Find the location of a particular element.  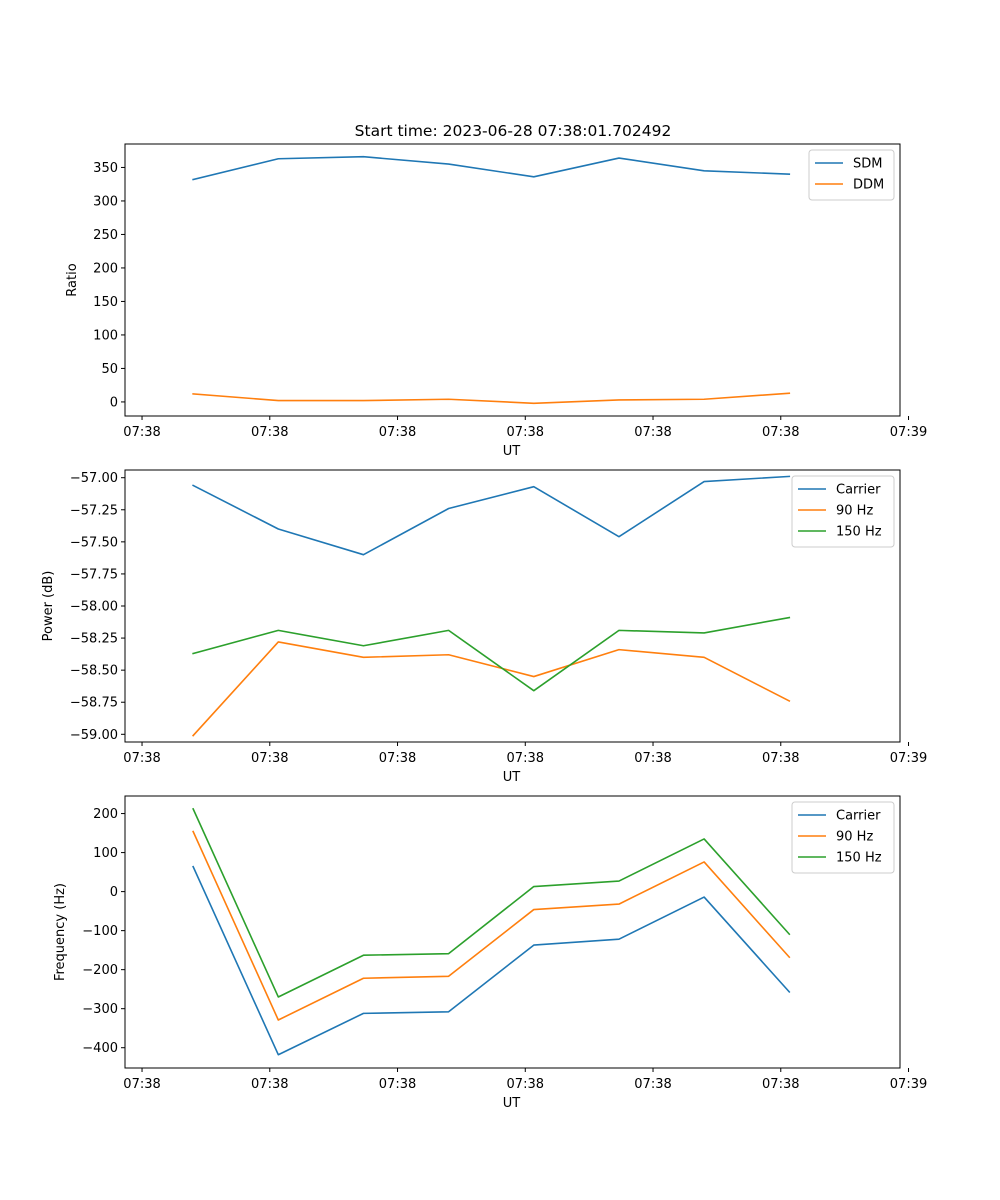

y-tick-label: 250 is located at coordinates (105, 235).